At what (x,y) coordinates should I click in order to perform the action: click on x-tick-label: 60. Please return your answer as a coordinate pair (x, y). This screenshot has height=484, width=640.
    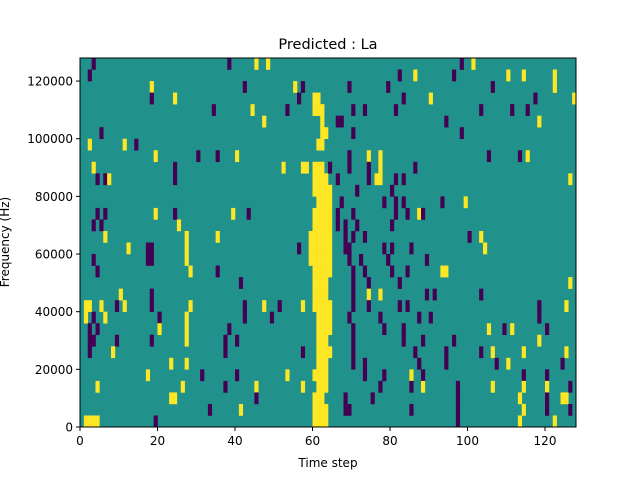
    Looking at the image, I should click on (312, 441).